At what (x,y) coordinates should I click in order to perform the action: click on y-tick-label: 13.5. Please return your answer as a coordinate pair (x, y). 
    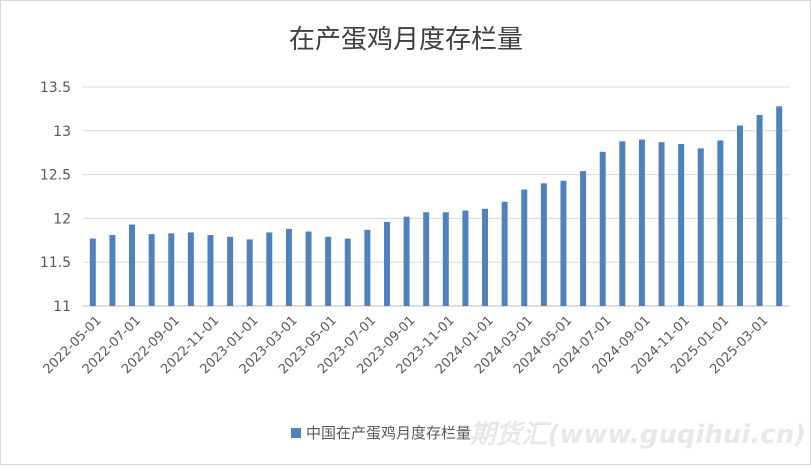
    Looking at the image, I should click on (55, 88).